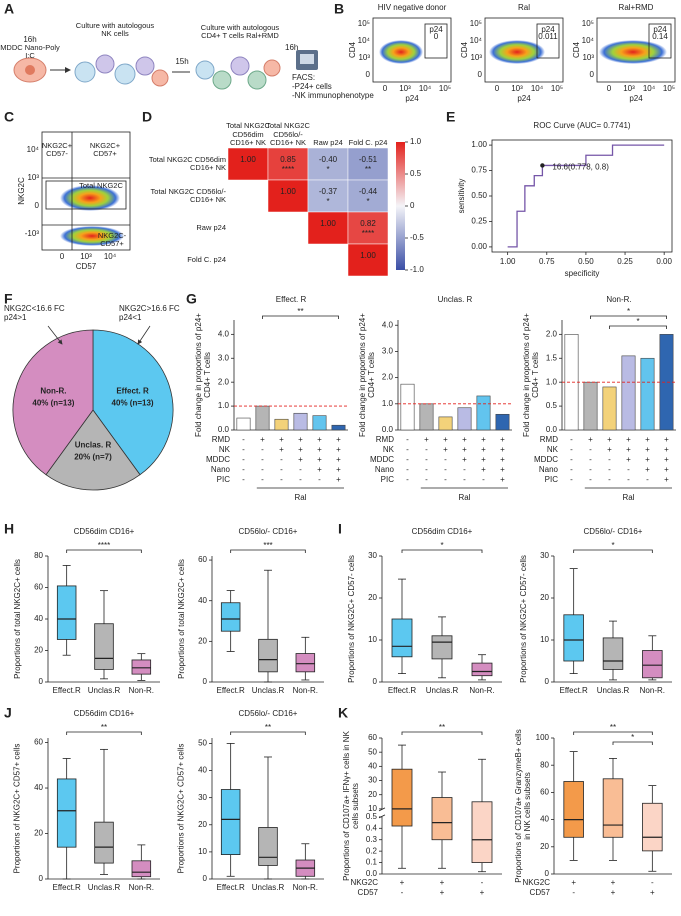 This screenshot has height=916, width=681. Describe the element at coordinates (53, 390) in the screenshot. I see `slice-label: Non-R.` at that location.